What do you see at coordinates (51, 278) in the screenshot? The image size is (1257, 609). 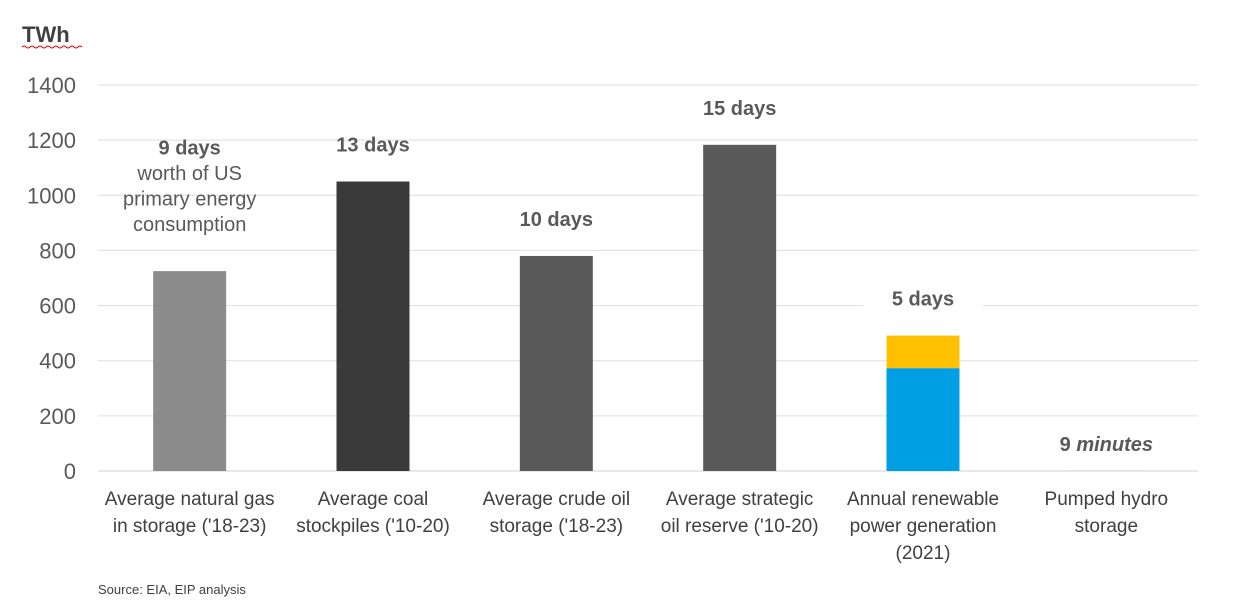 I see `y-axis-ticks: 0 200 400 600 800 1000 1200 1400` at bounding box center [51, 278].